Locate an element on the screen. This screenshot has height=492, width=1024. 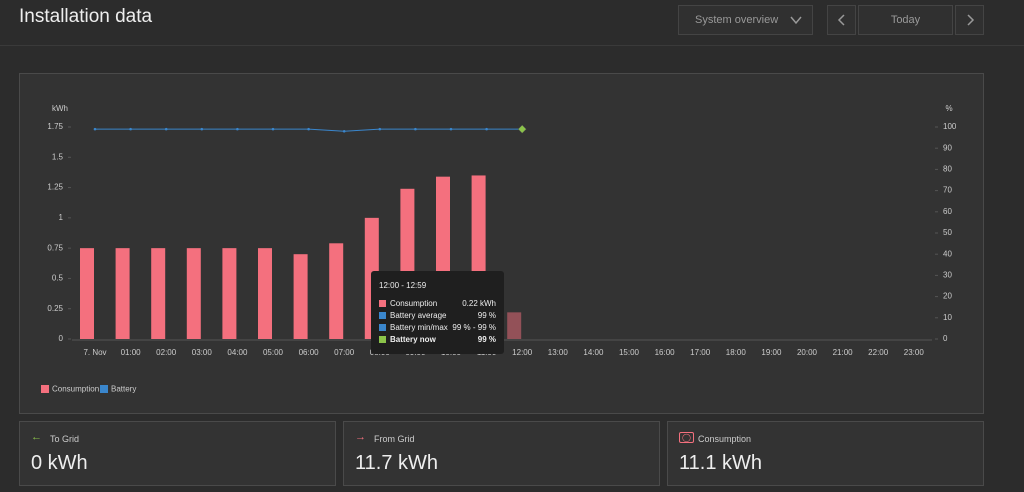
divider is located at coordinates (512, 45).